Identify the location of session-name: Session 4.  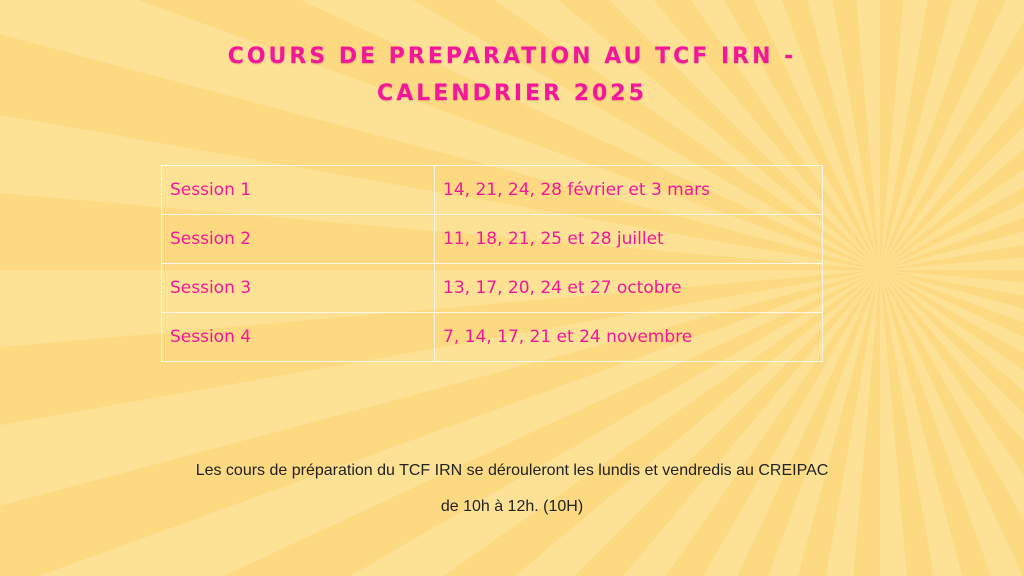
(298, 337).